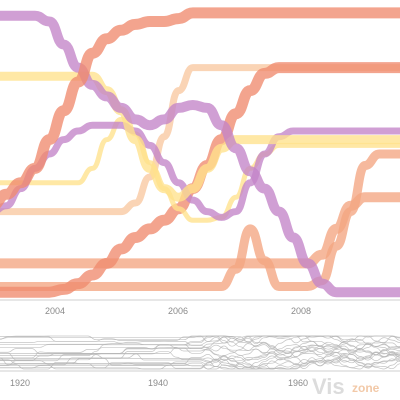  What do you see at coordinates (328, 386) in the screenshot?
I see `watermark-logo: Vis` at bounding box center [328, 386].